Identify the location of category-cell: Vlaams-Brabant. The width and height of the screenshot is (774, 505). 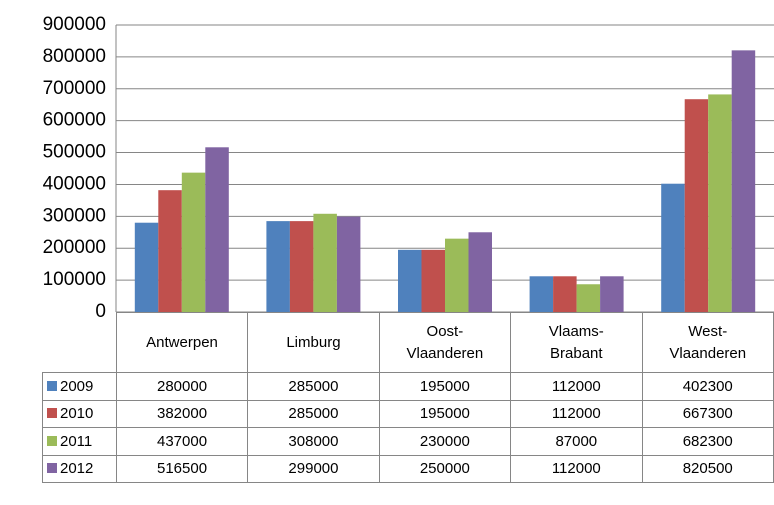
(576, 342).